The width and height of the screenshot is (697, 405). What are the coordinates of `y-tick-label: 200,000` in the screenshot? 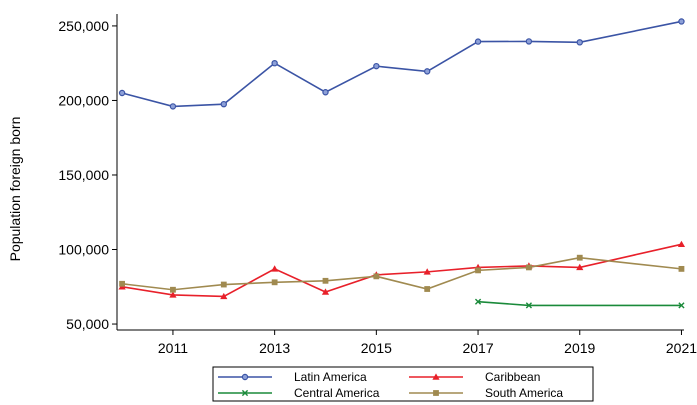 It's located at (83, 100).